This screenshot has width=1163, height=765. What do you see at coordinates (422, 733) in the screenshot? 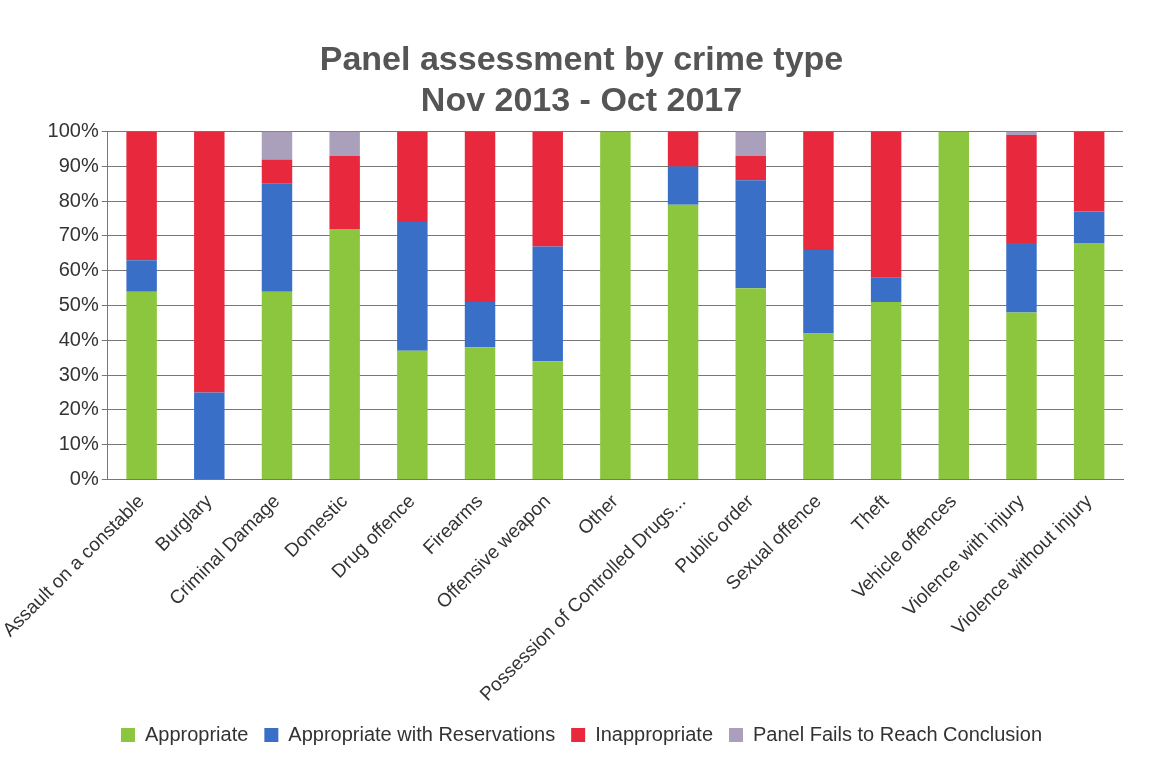
I see `legend-label: Appropriate with Reservations` at bounding box center [422, 733].